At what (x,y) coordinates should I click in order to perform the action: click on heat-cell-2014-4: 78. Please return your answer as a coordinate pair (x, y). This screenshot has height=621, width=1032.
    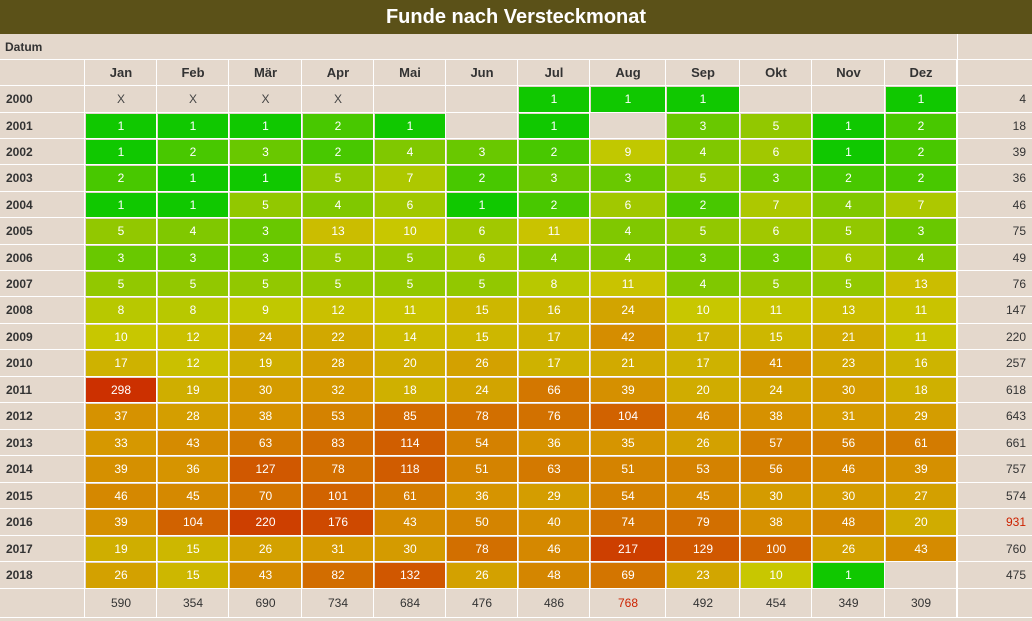
    Looking at the image, I should click on (338, 469).